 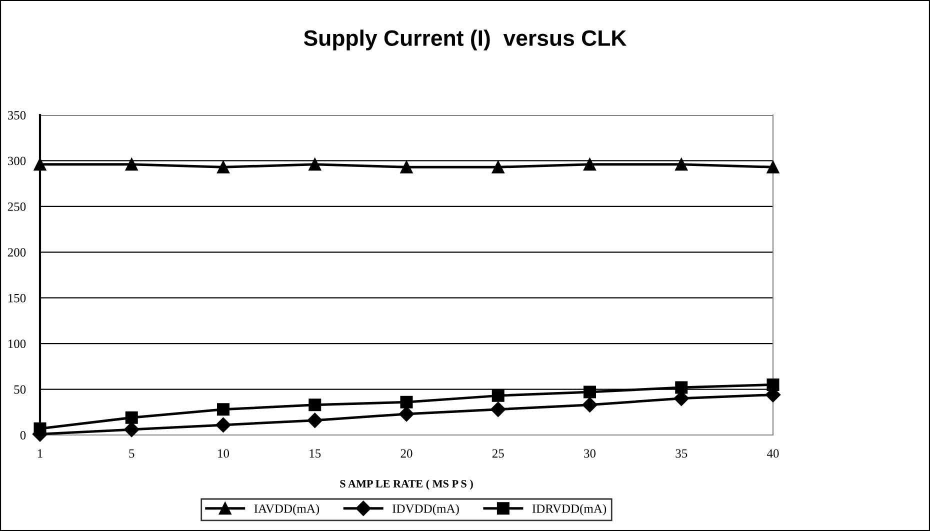 What do you see at coordinates (406, 485) in the screenshot?
I see `x-axis-title: S AMP LE RATE ( MS P S )` at bounding box center [406, 485].